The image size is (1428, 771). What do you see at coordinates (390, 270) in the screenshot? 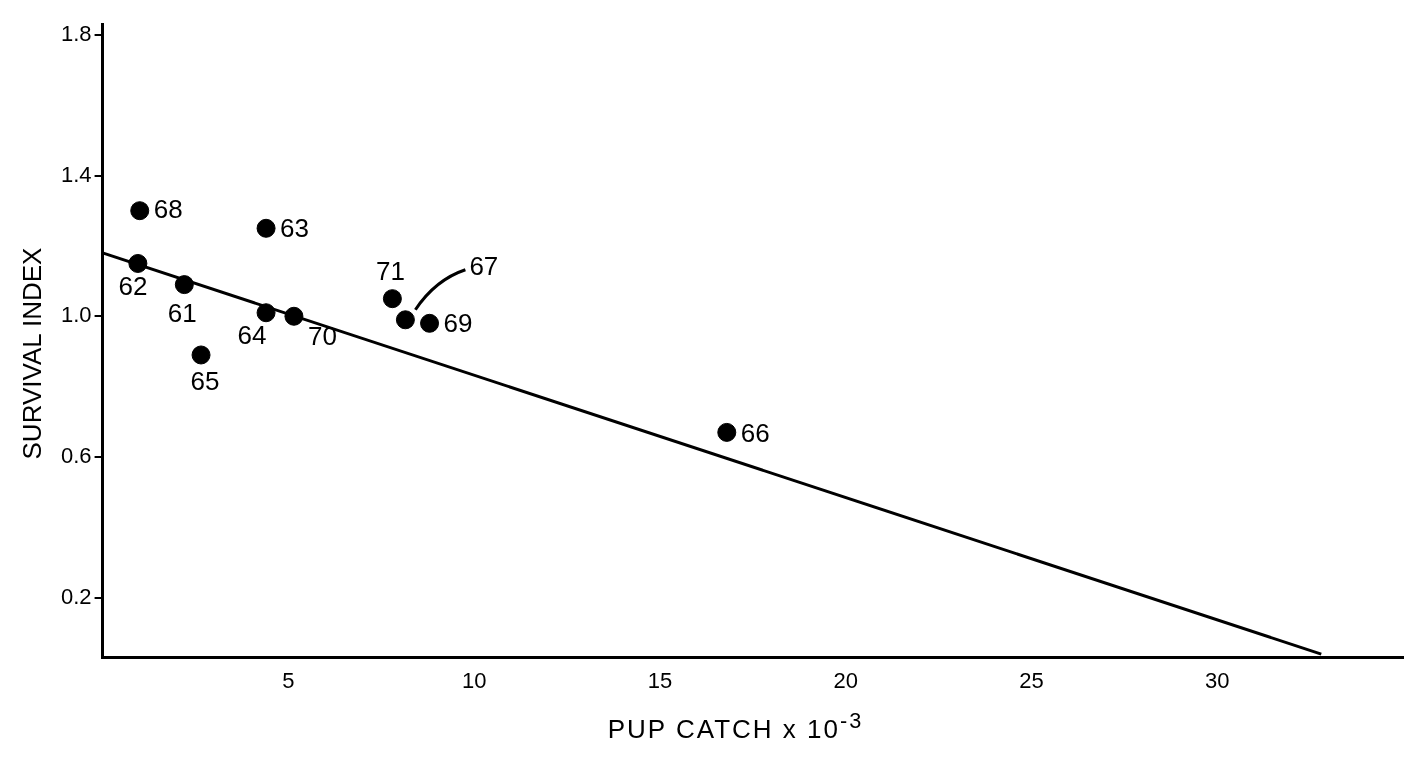
I see `annotation: 71` at bounding box center [390, 270].